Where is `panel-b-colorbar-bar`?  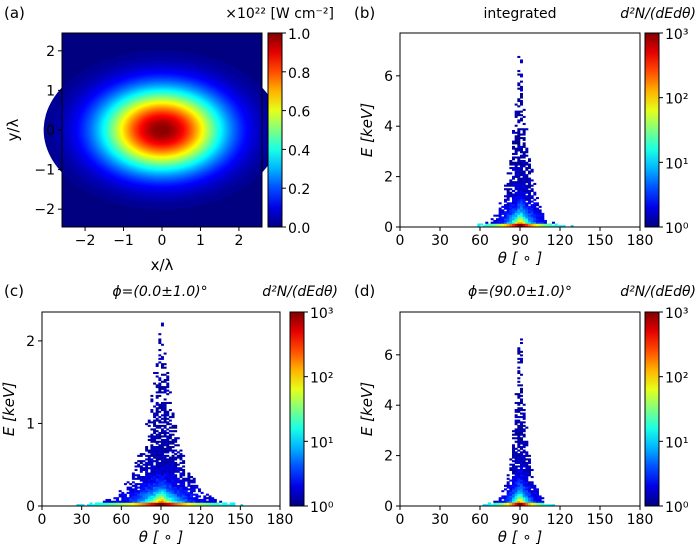 panel-b-colorbar-bar is located at coordinates (652, 130).